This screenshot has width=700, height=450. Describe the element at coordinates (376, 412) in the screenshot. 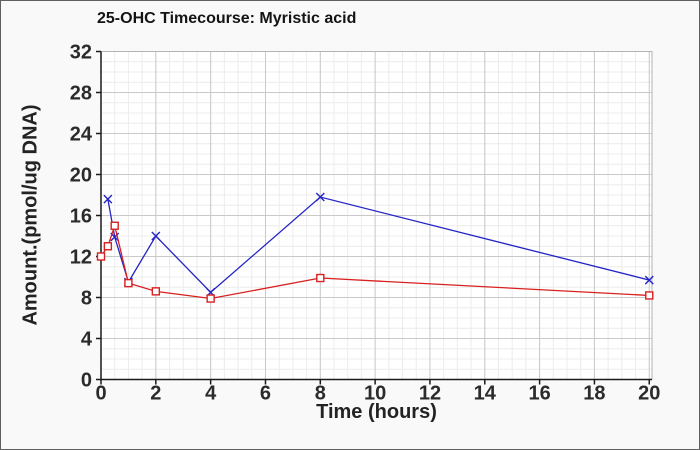

I see `x-axis-label: Time (hours)` at that location.